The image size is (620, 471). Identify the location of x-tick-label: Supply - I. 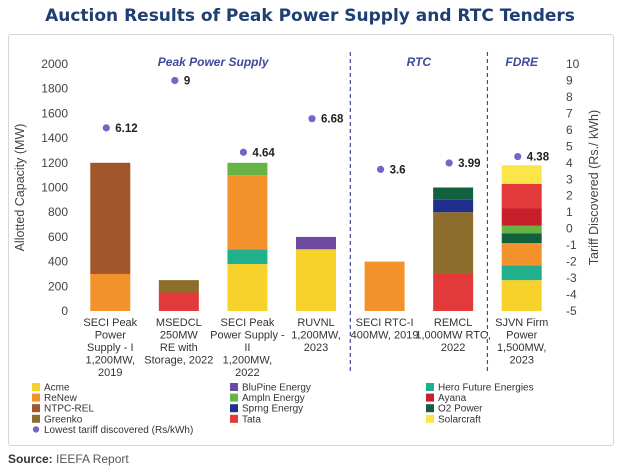
(110, 348).